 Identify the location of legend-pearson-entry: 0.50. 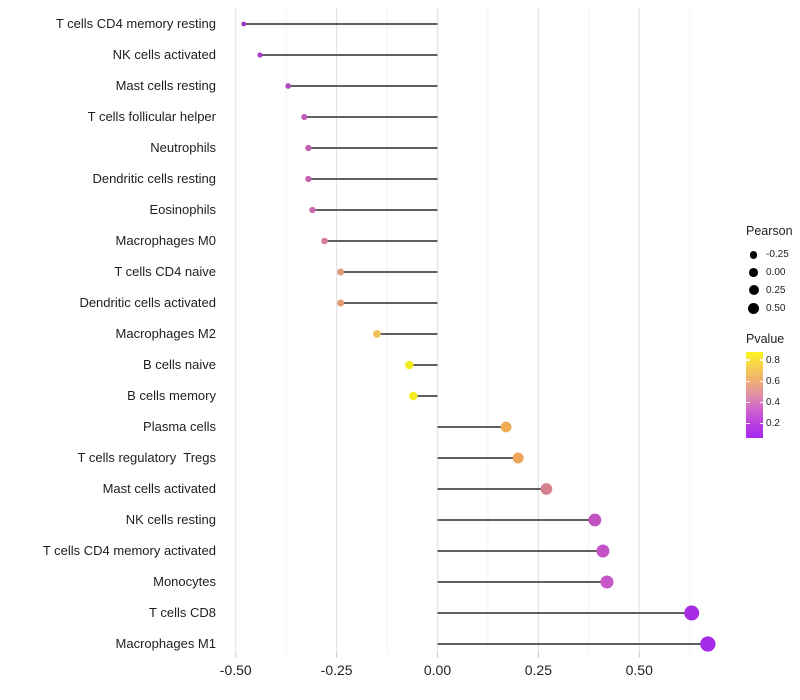
(769, 308).